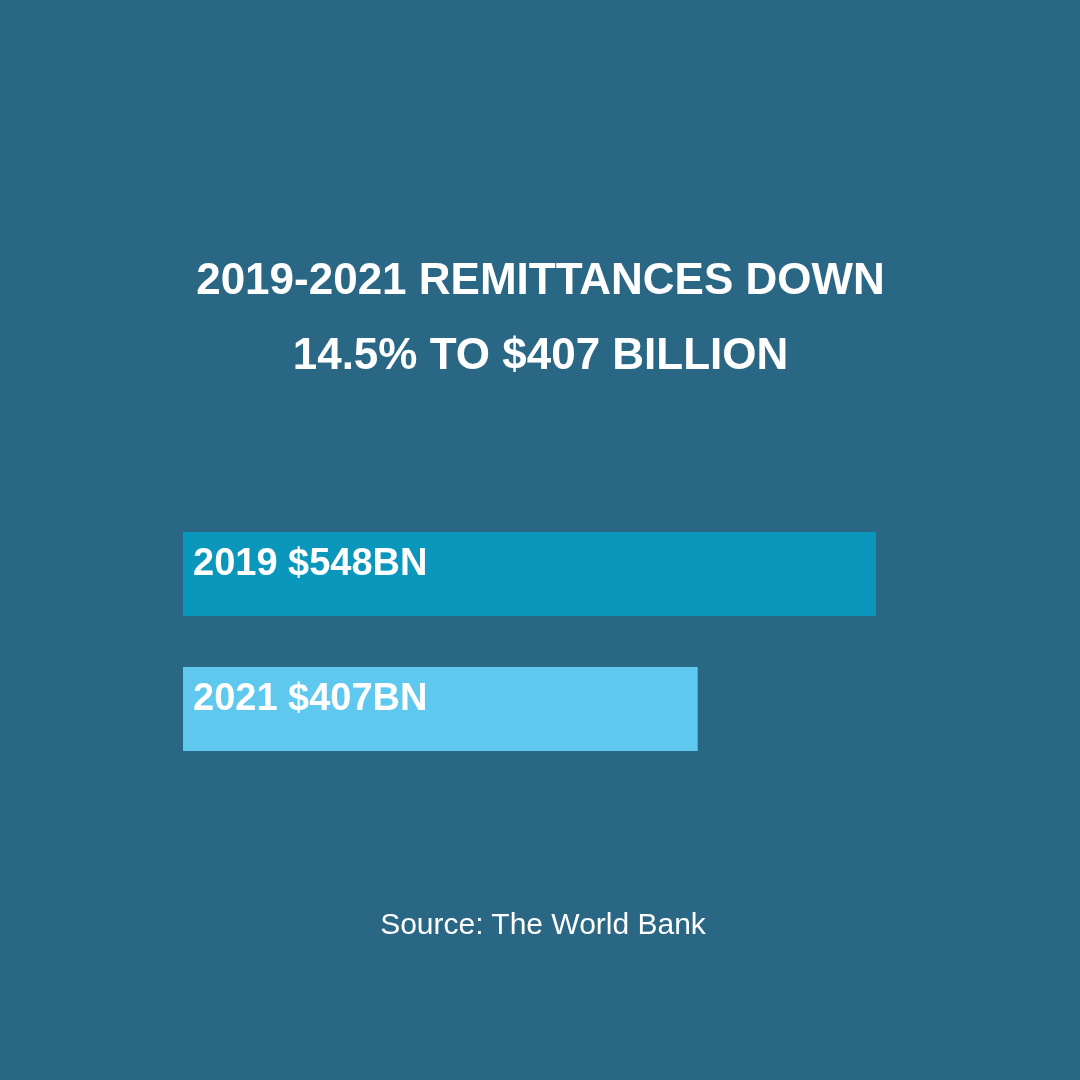 The image size is (1080, 1080). I want to click on data-label: $407BN, so click(358, 697).